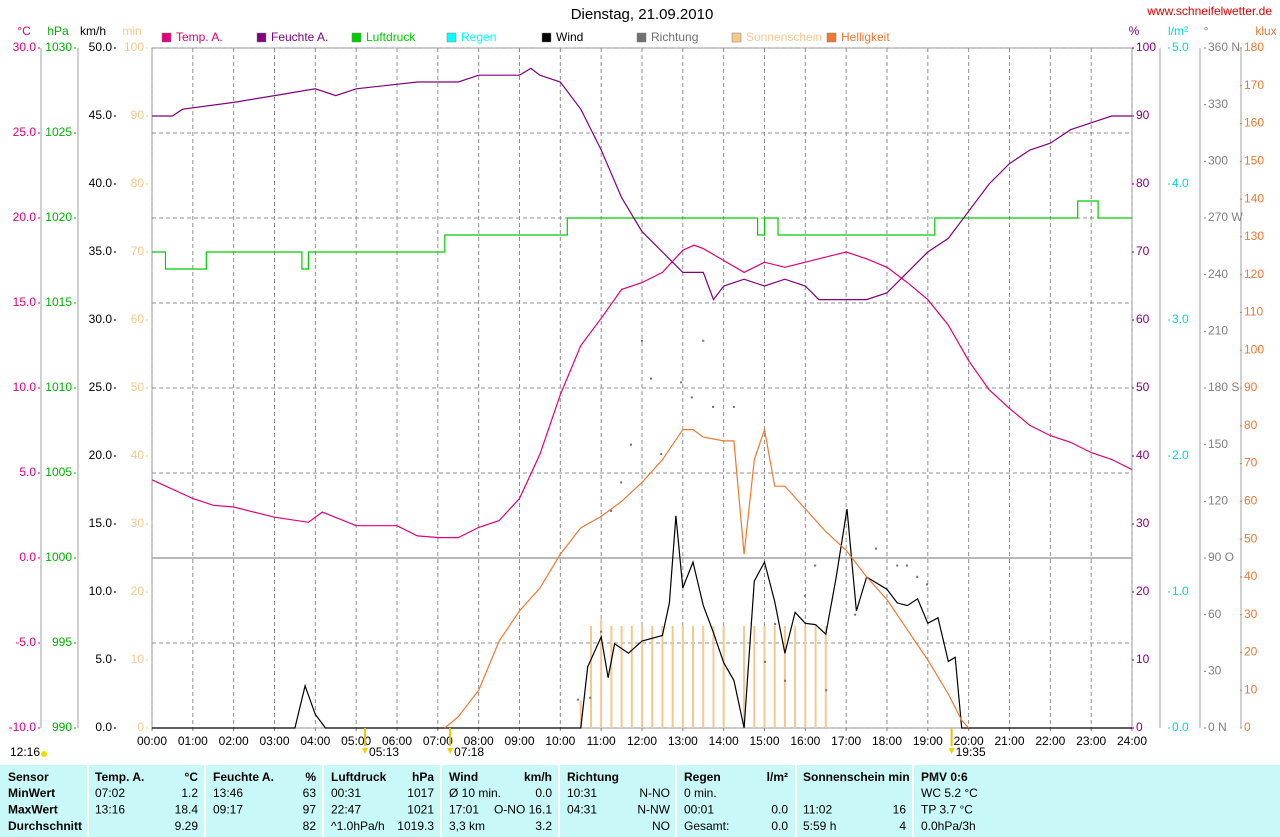  I want to click on legend-label: Helligkeit, so click(865, 37).